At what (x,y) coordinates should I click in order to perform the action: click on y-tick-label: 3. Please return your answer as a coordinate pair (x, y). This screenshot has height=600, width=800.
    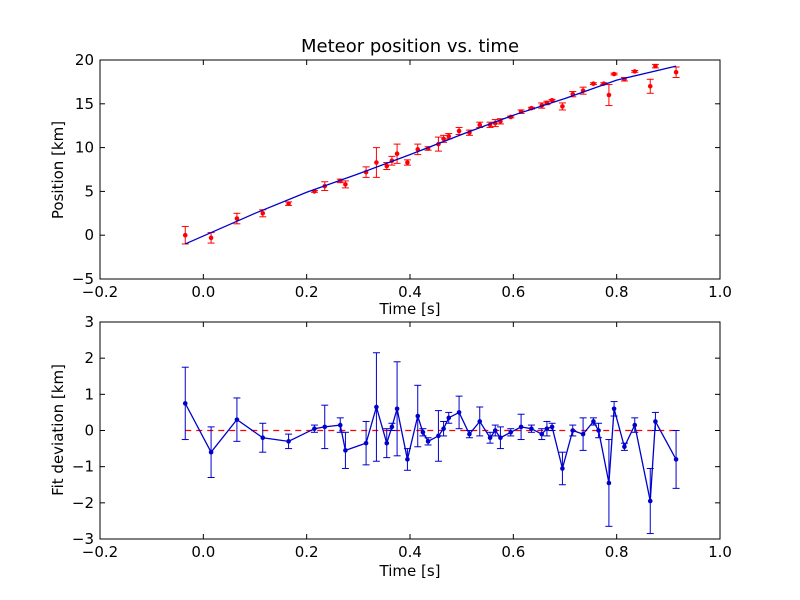
    Looking at the image, I should click on (89, 322).